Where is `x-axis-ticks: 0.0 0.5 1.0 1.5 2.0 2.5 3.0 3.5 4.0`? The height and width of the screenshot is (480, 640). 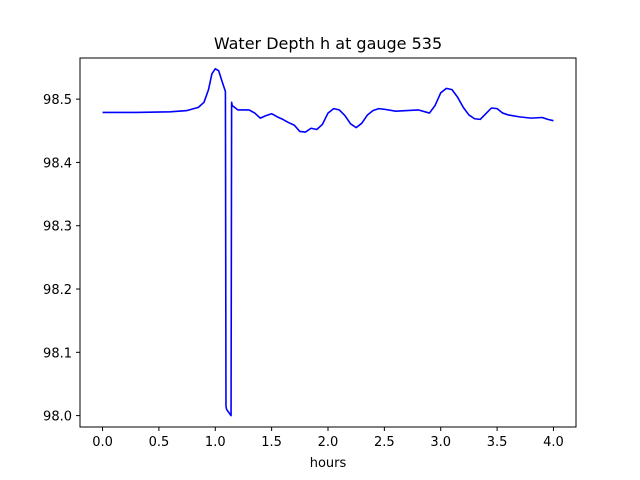 x-axis-ticks: 0.0 0.5 1.0 1.5 2.0 2.5 3.0 3.5 4.0 is located at coordinates (328, 438).